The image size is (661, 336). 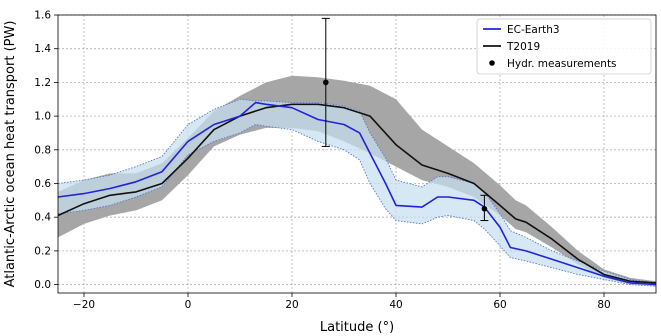 What do you see at coordinates (499, 305) in the screenshot?
I see `x-tick-label: 60` at bounding box center [499, 305].